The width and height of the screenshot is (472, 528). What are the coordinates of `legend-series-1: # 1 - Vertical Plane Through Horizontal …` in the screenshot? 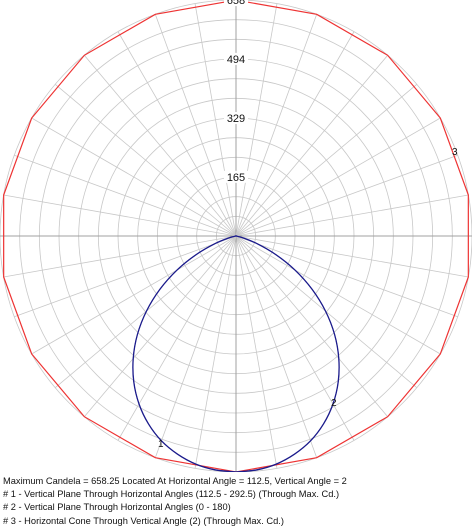 It's located at (171, 494).